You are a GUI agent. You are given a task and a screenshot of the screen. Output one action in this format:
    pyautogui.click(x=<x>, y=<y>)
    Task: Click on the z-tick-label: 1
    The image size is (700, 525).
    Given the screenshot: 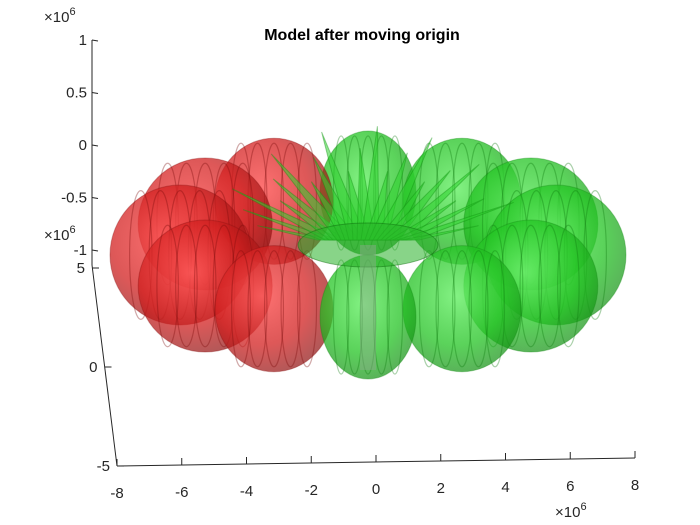 What is the action you would take?
    pyautogui.click(x=83, y=40)
    